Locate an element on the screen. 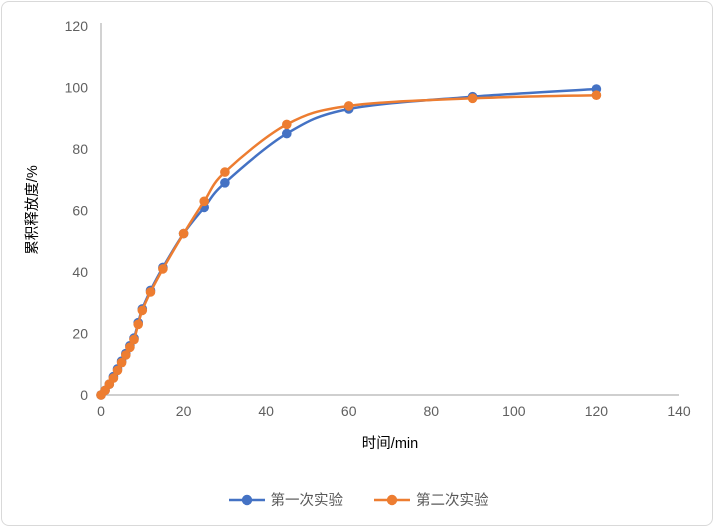  y-tick-label: 20 is located at coordinates (80, 334).